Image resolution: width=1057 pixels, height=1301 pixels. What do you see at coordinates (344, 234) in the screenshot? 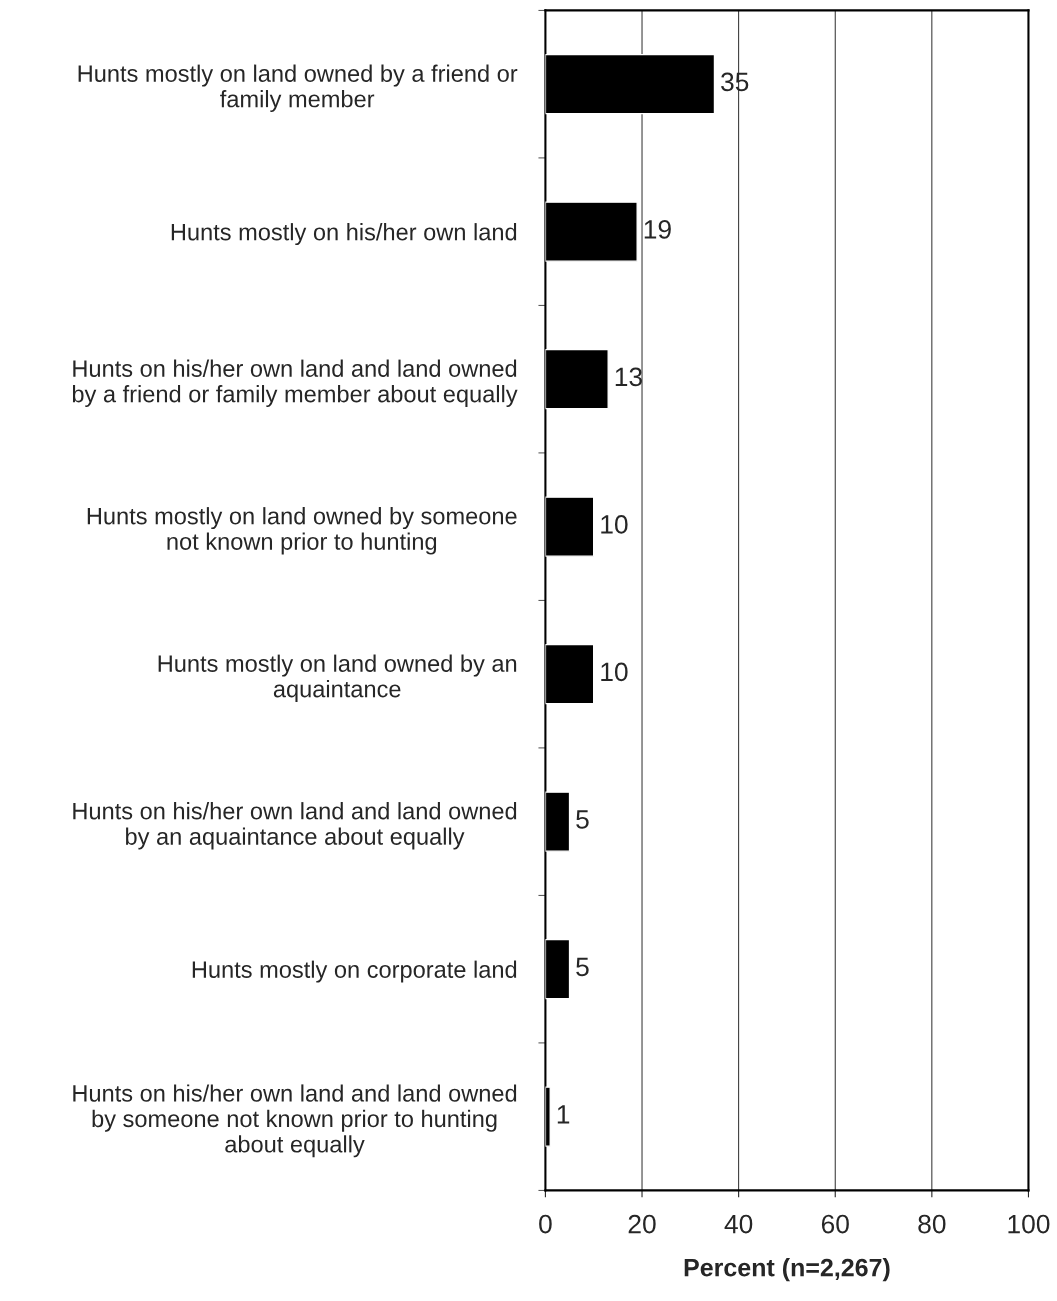
I see `y-tick-label: Hunts mostly on his/her own land` at bounding box center [344, 234].